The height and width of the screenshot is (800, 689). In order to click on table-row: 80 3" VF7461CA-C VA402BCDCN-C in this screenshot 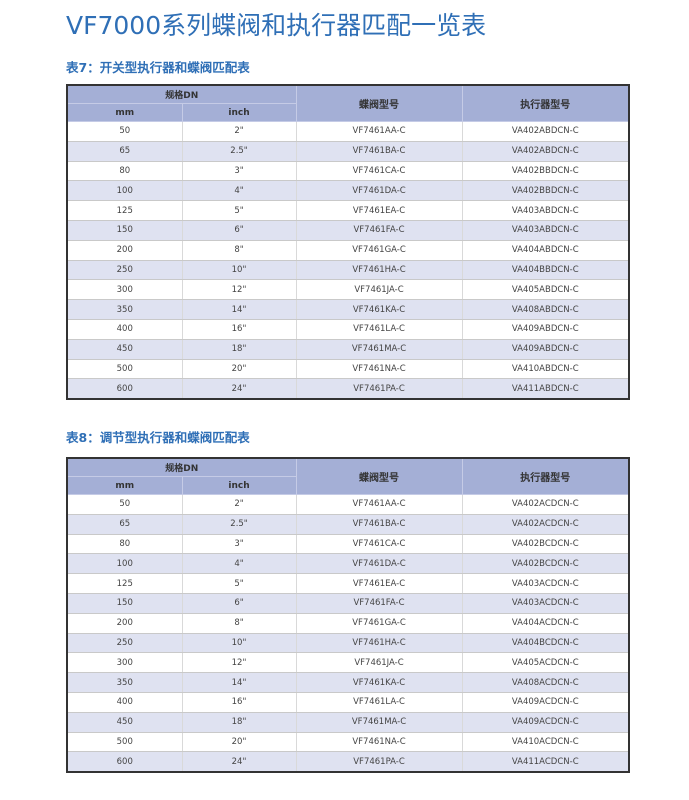, I will do `click(348, 544)`.